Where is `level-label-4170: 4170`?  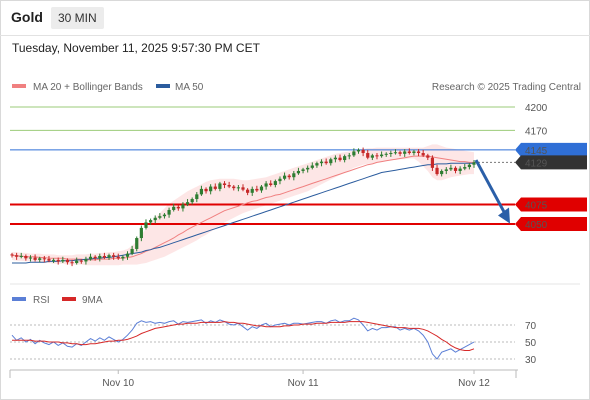 level-label-4170: 4170 is located at coordinates (536, 131).